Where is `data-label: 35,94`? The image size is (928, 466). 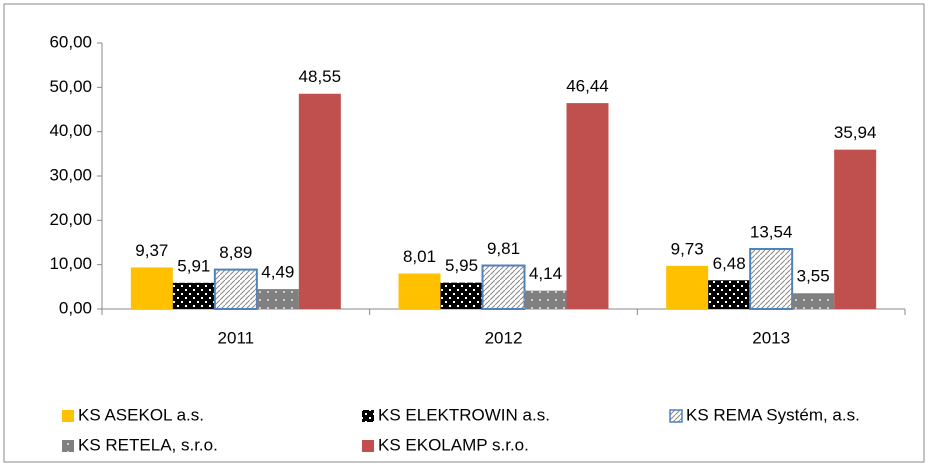
data-label: 35,94 is located at coordinates (855, 132).